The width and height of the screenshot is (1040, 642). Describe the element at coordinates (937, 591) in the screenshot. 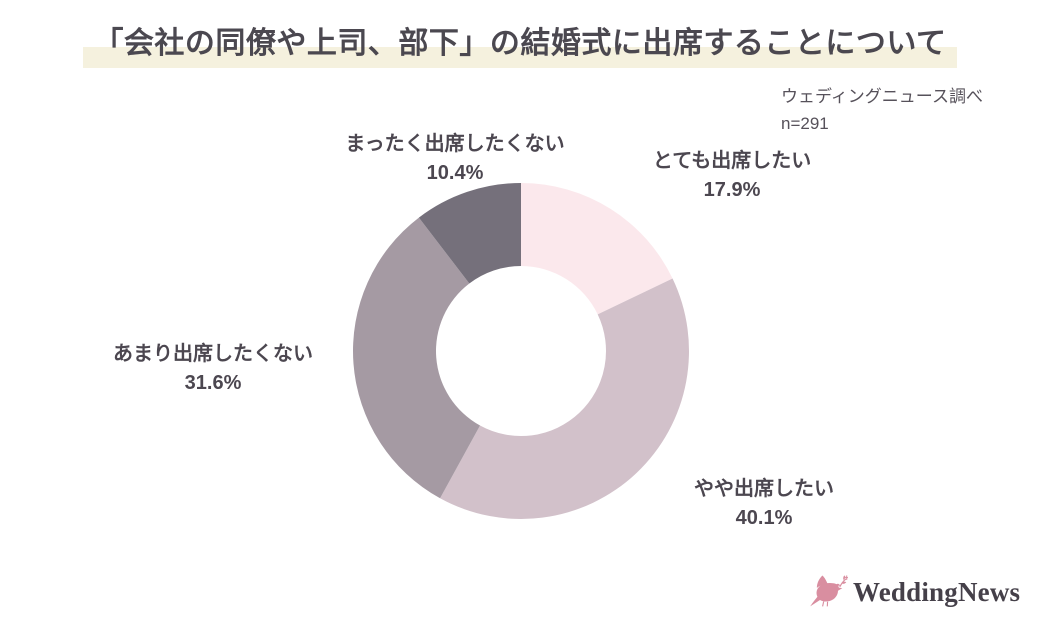

I see `logo-wordmark: WeddingNews` at that location.